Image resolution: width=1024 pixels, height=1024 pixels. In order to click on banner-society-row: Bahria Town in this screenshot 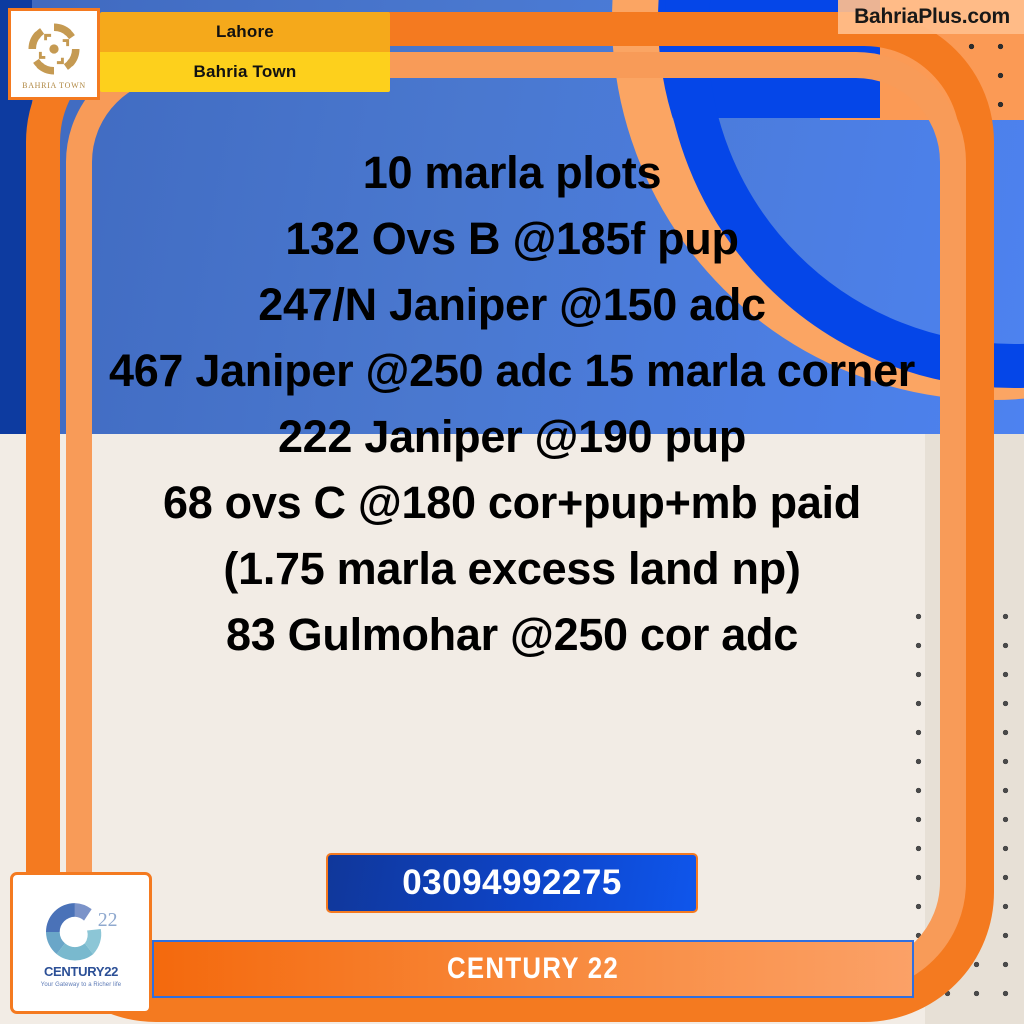, I will do `click(245, 72)`.